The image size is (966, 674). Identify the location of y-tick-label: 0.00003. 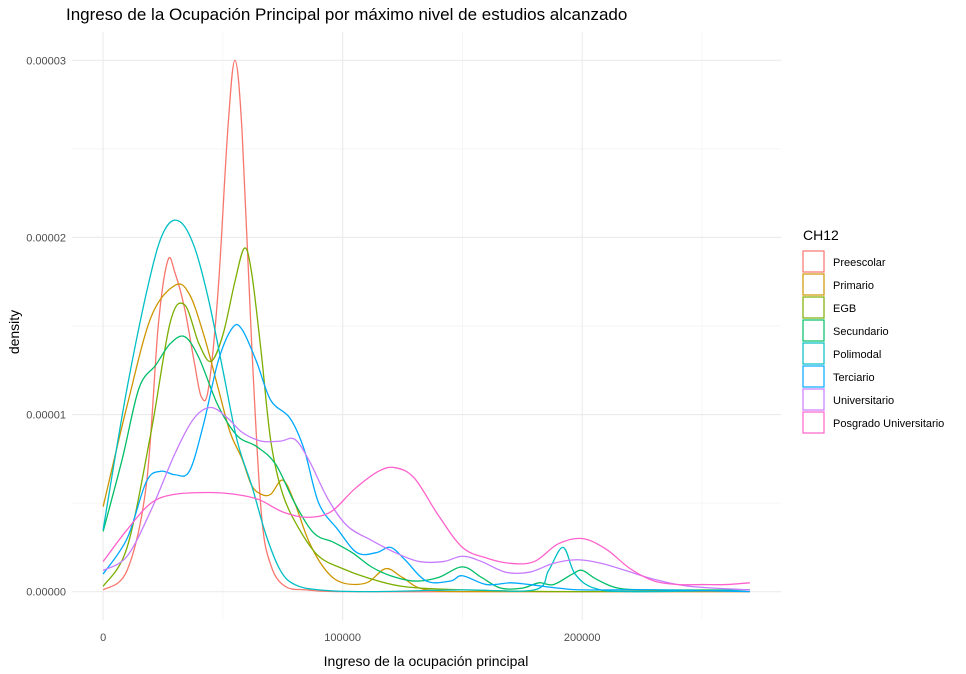
(46, 61).